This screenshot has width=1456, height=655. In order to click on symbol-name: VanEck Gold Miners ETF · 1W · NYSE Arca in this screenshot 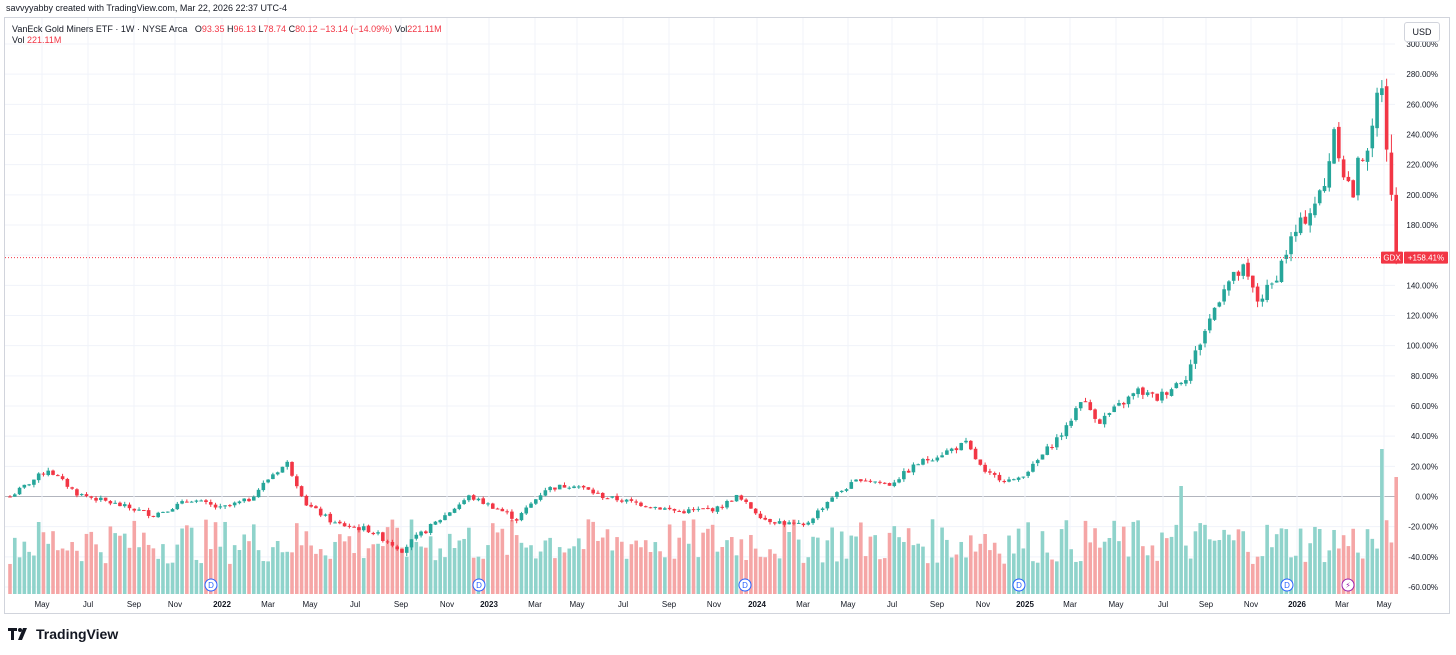, I will do `click(100, 29)`.